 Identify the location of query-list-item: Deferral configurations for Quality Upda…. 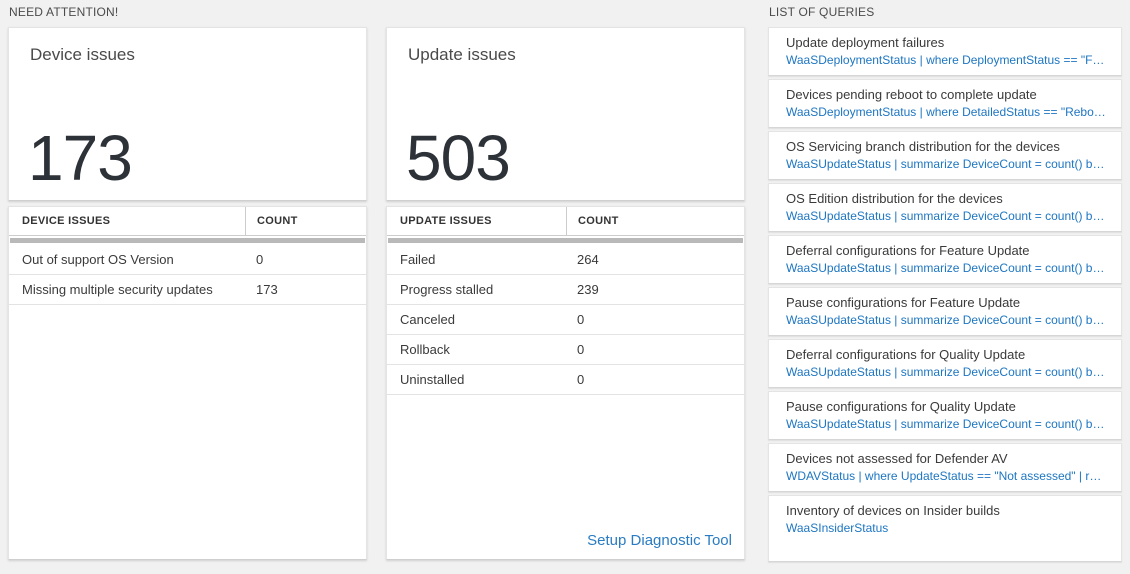
(945, 363).